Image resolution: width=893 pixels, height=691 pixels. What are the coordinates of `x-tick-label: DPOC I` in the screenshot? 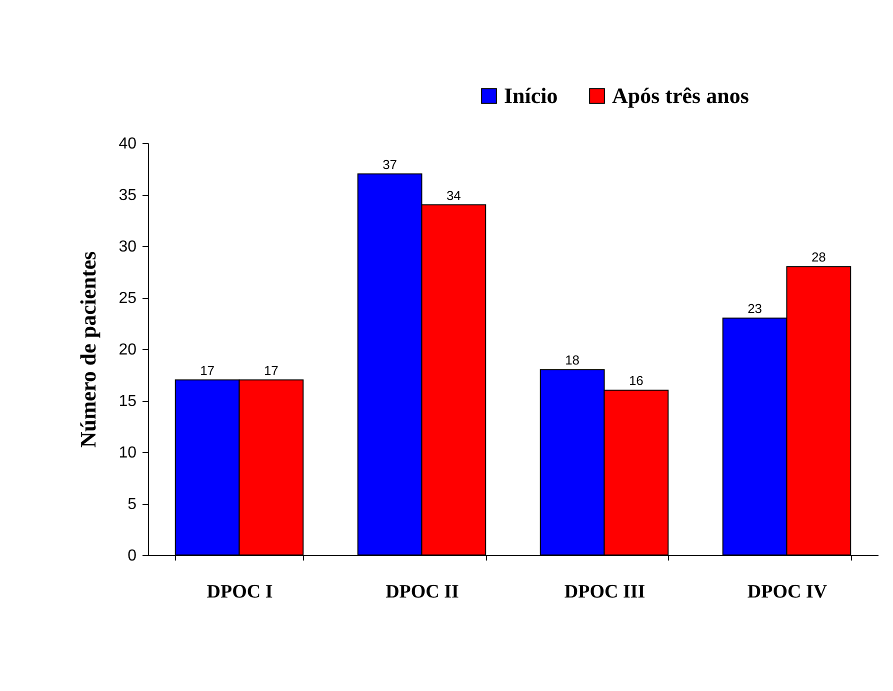 It's located at (239, 592).